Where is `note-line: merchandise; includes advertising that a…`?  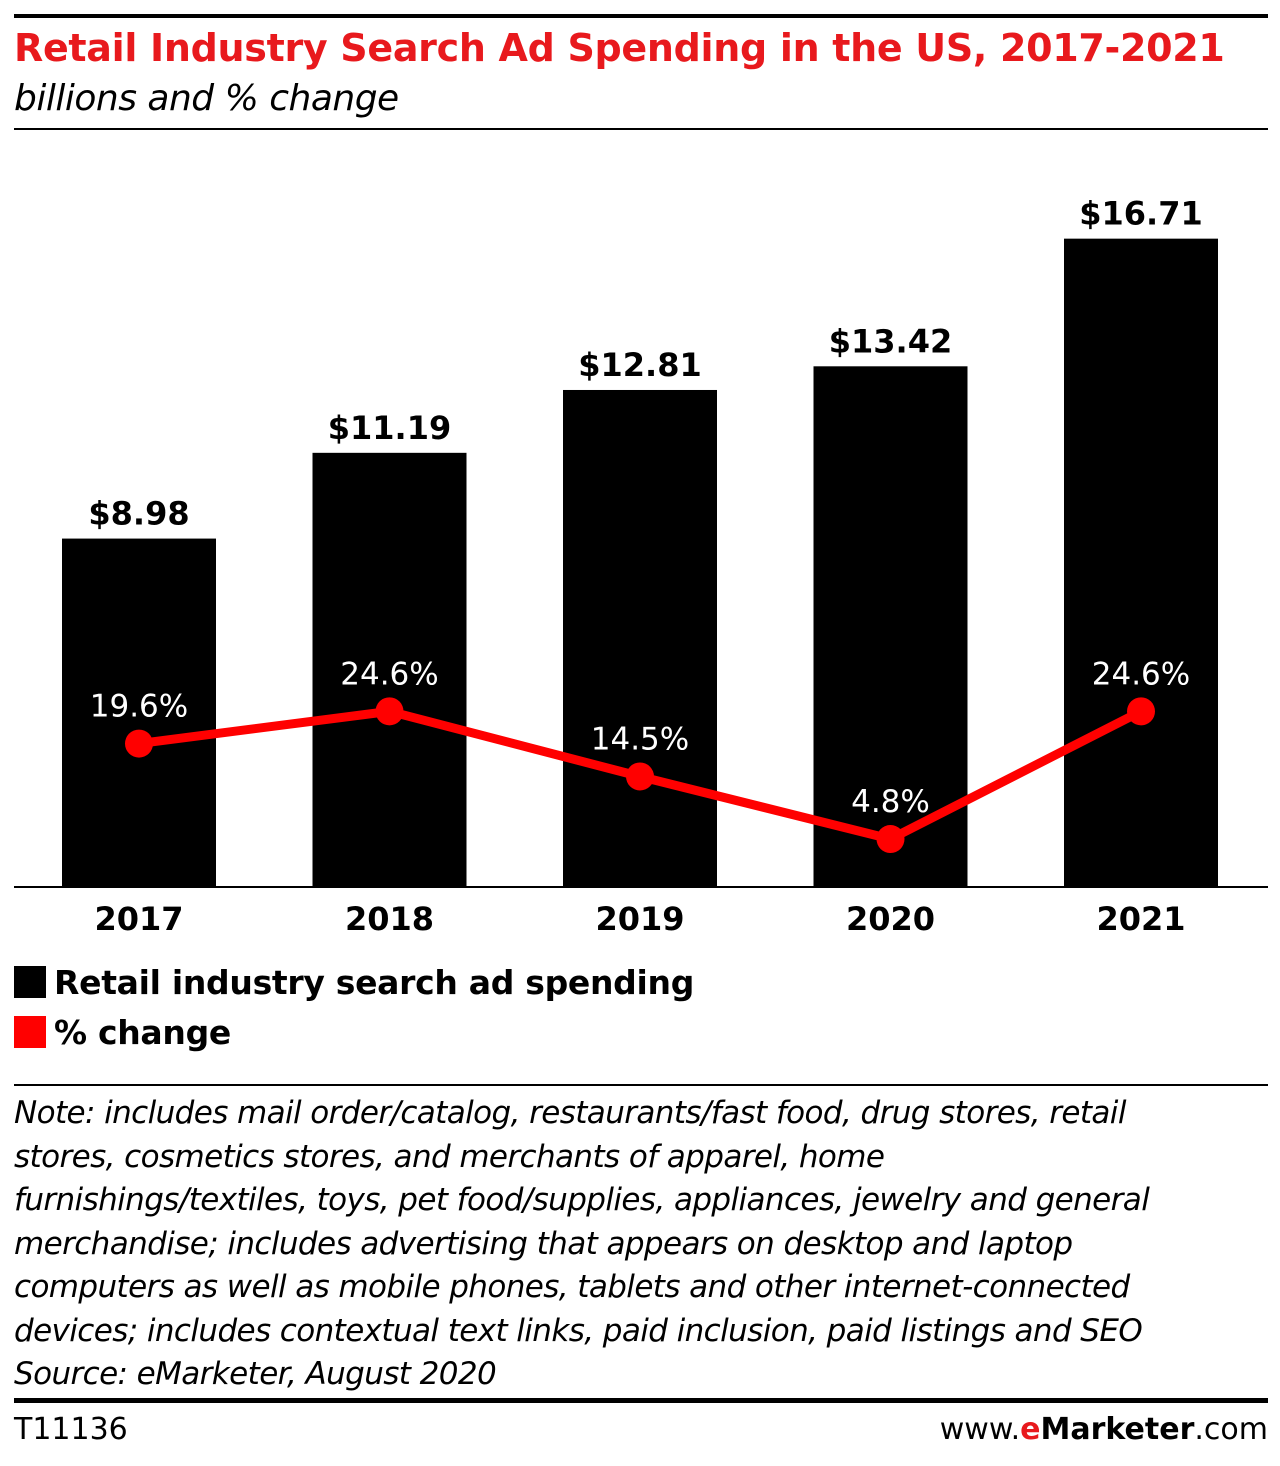 note-line: merchandise; includes advertising that a… is located at coordinates (543, 1243).